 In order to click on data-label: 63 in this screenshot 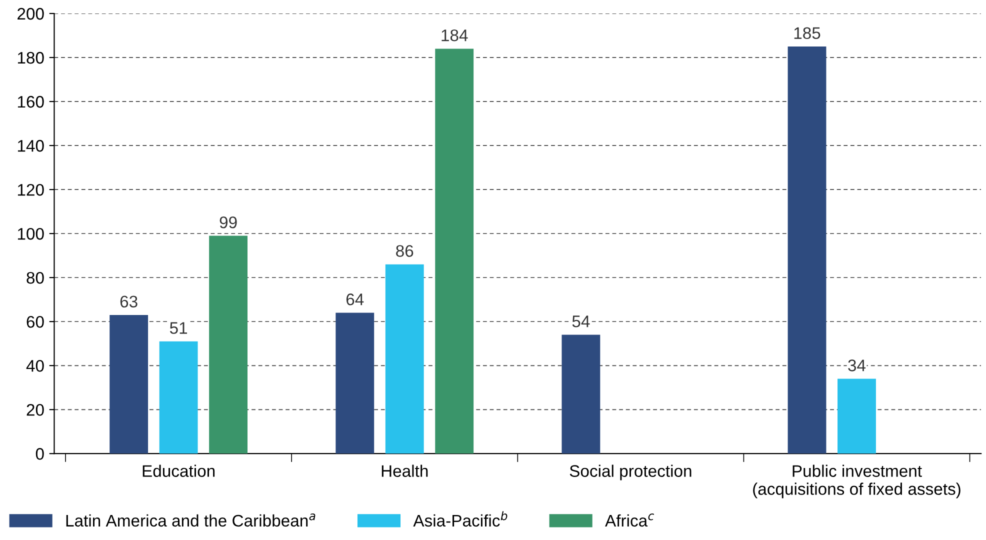, I will do `click(129, 302)`.